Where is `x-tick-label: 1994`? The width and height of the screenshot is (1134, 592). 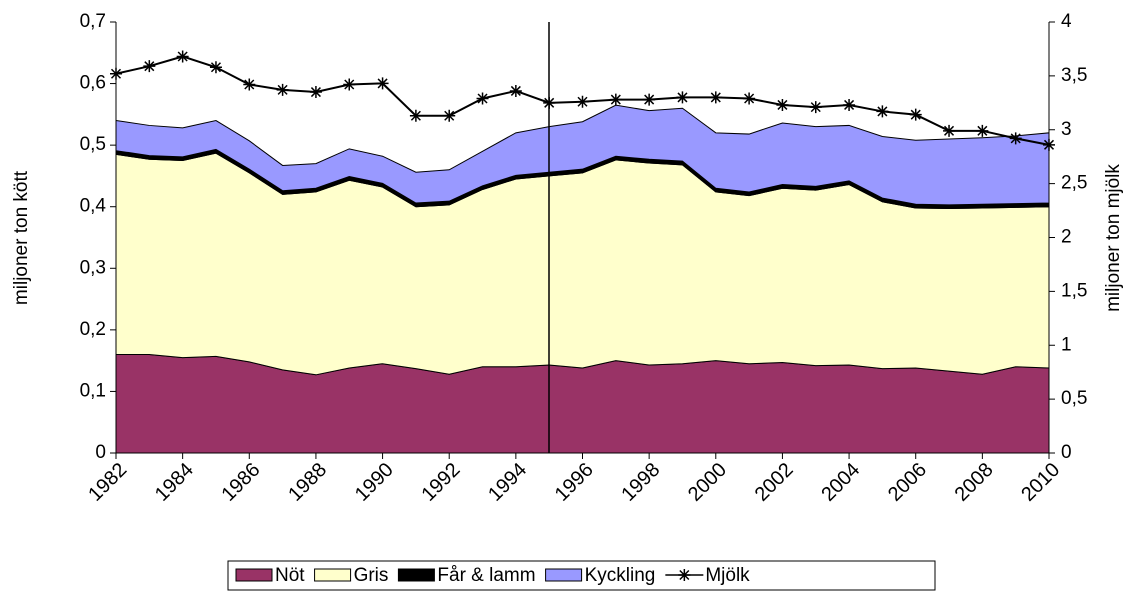
x-tick-label: 1994 is located at coordinates (507, 482).